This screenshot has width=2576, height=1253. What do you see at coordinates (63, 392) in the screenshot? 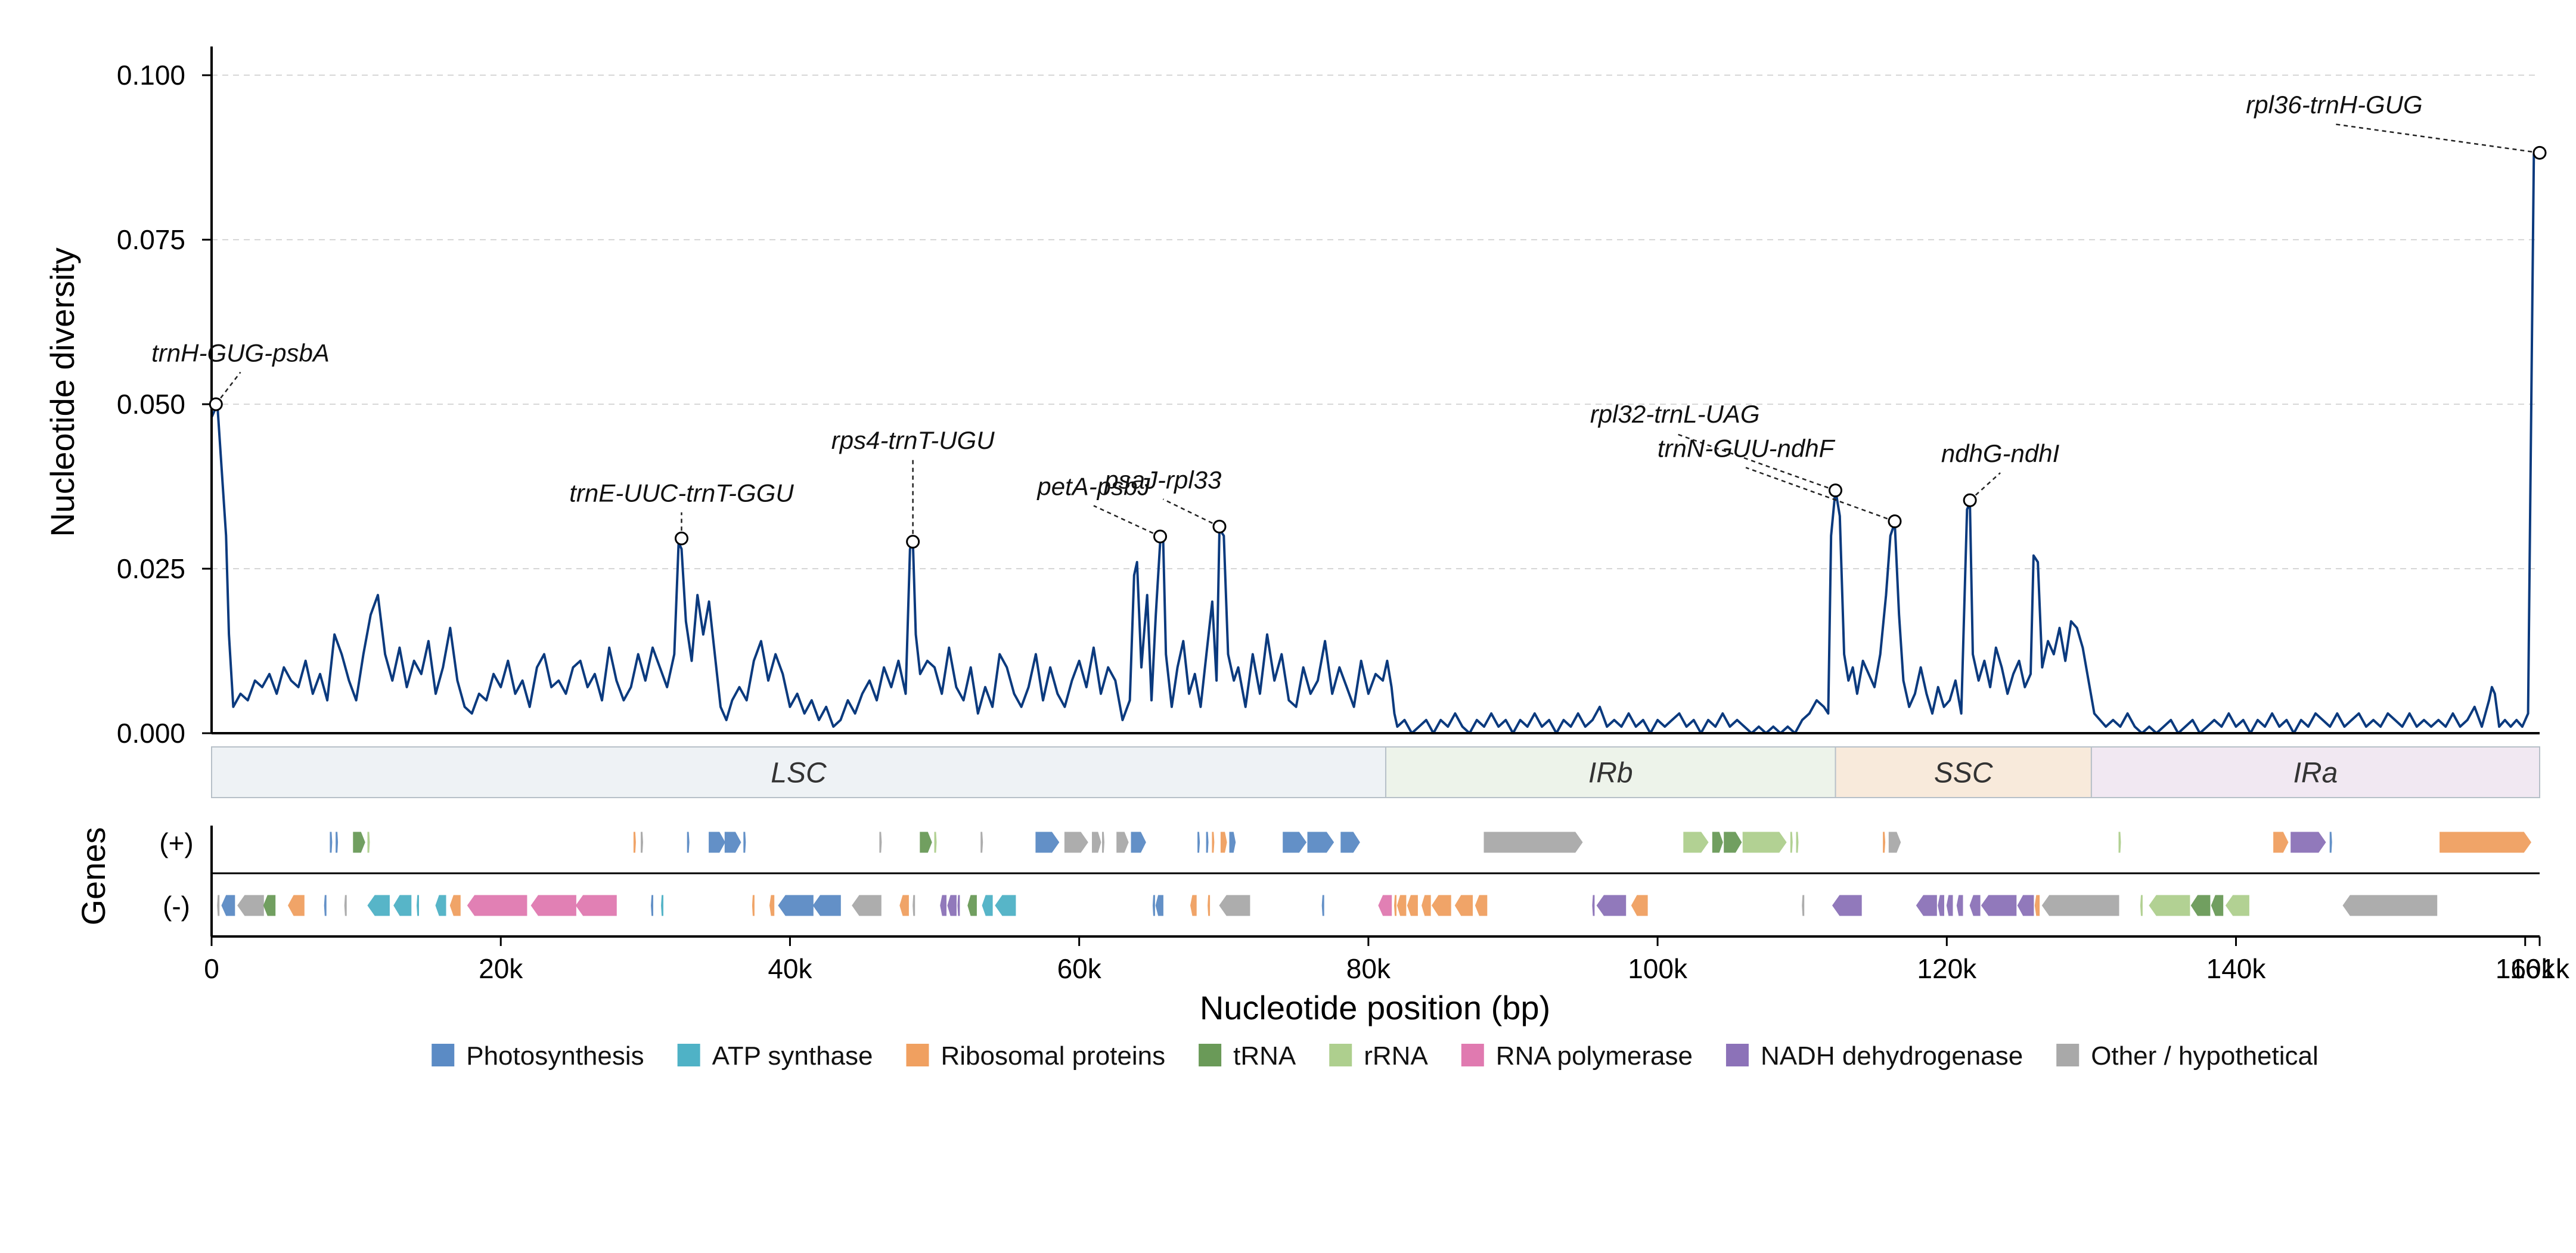
I see `y-axis-title: Nucleotide diversity` at bounding box center [63, 392].